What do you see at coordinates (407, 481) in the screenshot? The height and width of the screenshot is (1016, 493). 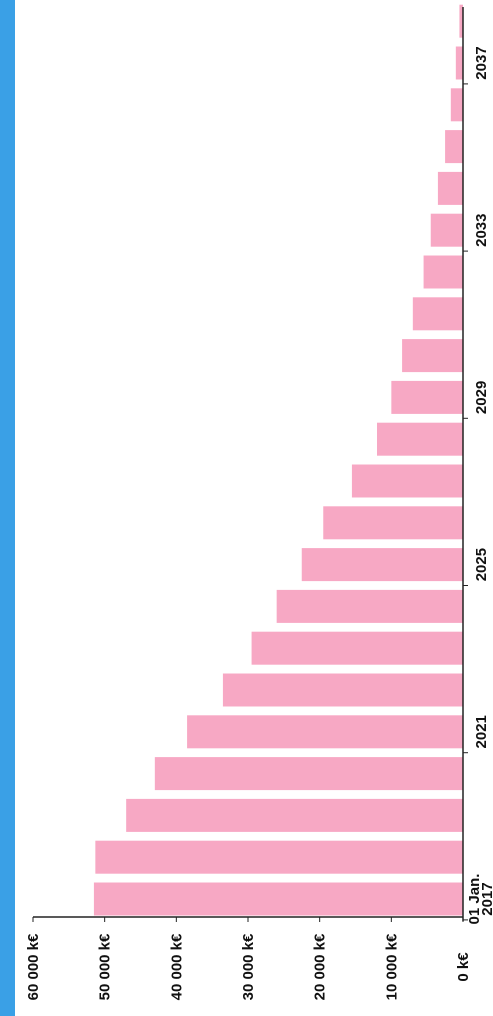 I see `bar-2027` at bounding box center [407, 481].